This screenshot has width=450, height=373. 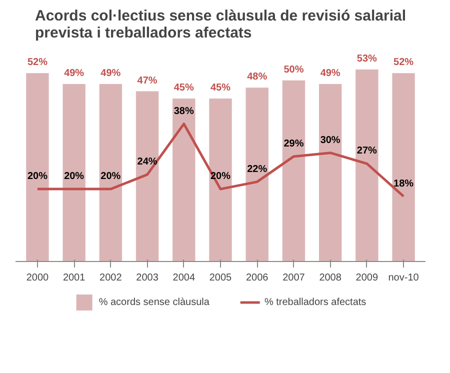 What do you see at coordinates (147, 80) in the screenshot?
I see `data-label: 47%` at bounding box center [147, 80].